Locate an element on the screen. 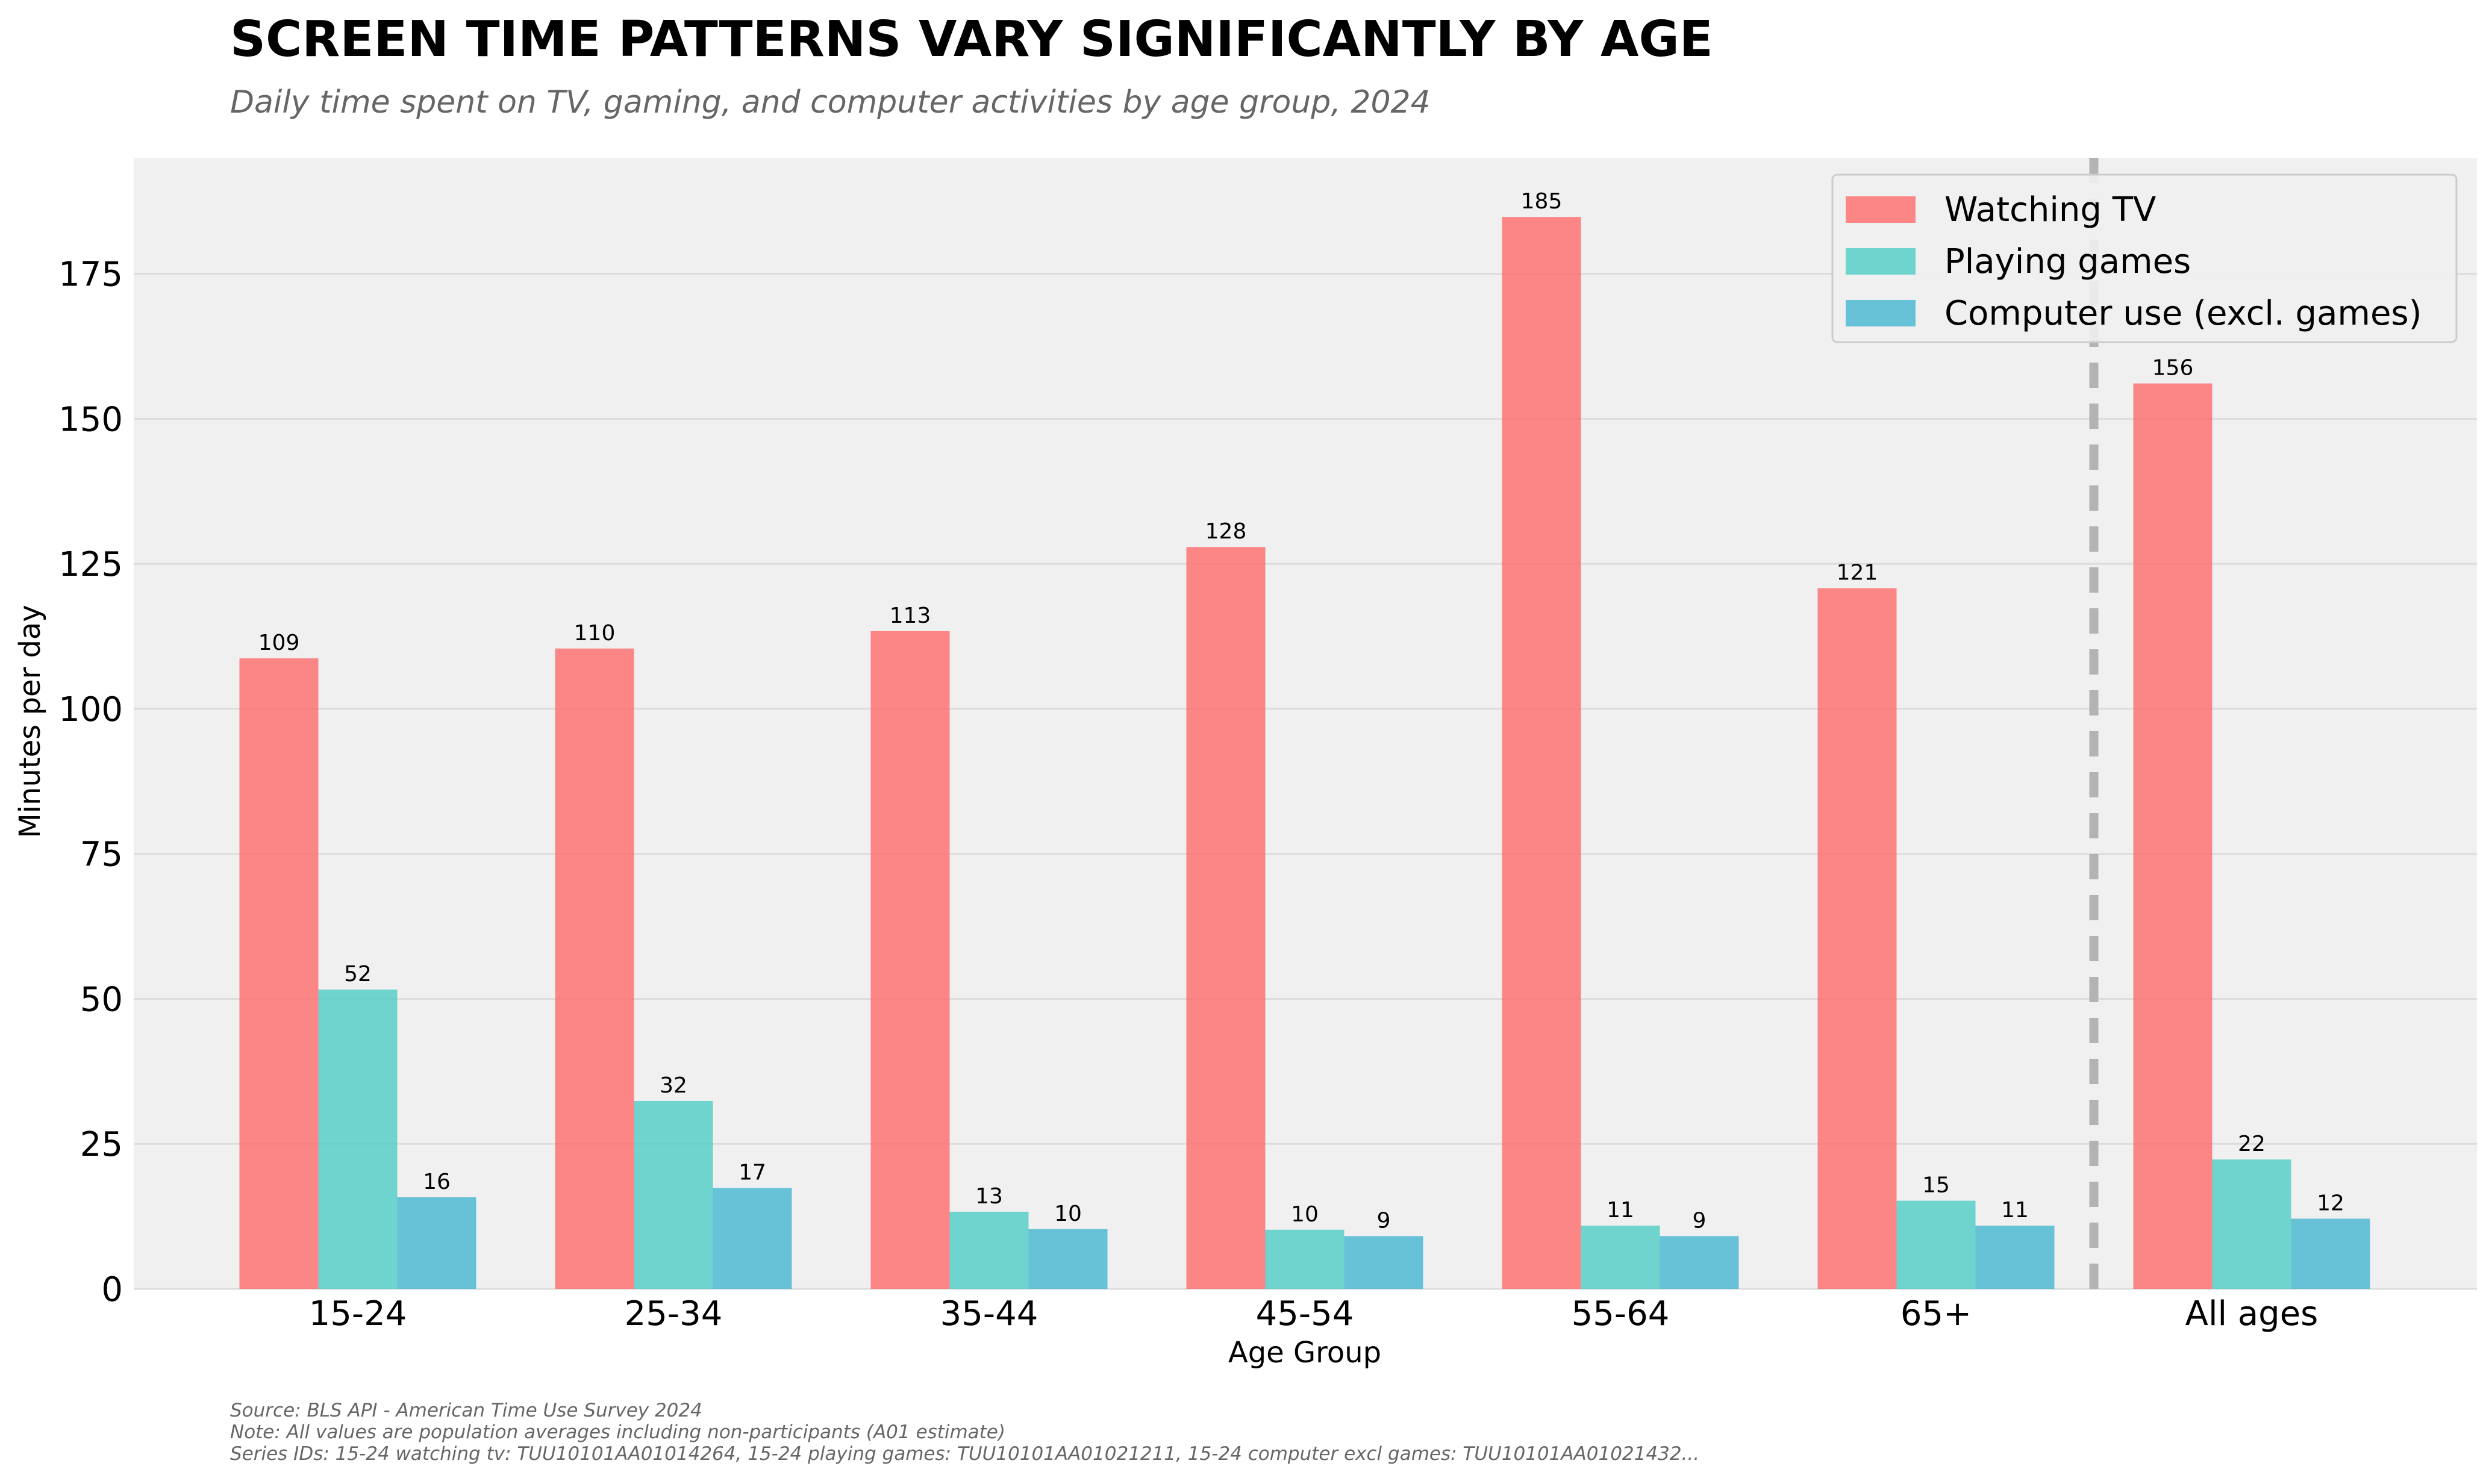  bar-value-label: 32 is located at coordinates (673, 1085).